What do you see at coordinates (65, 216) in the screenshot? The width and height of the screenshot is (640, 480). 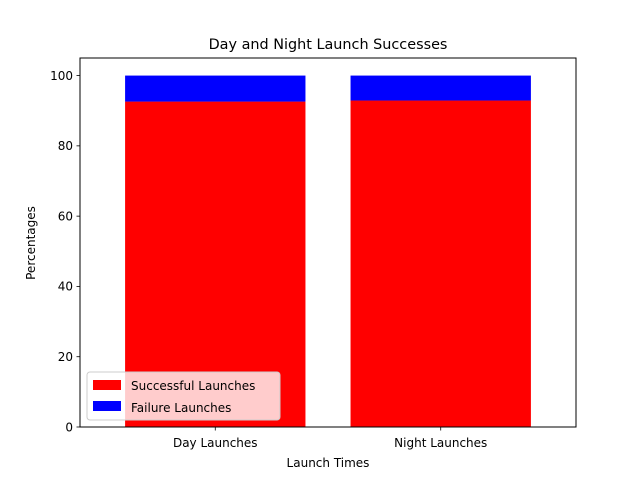 I see `y-tick-label: 60` at bounding box center [65, 216].